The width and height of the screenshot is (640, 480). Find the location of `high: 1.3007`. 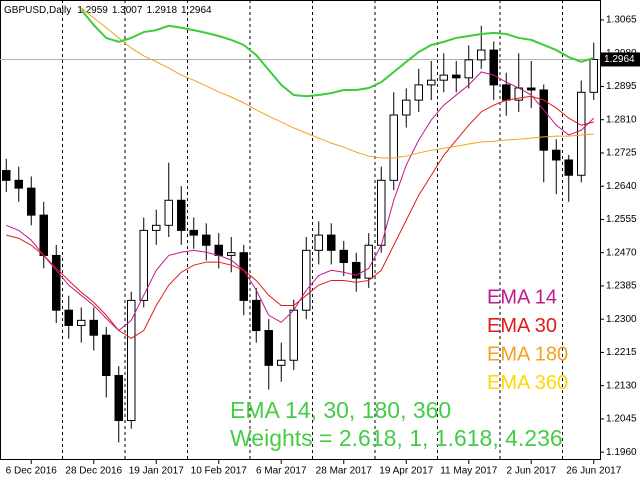

high: 1.3007 is located at coordinates (127, 10).